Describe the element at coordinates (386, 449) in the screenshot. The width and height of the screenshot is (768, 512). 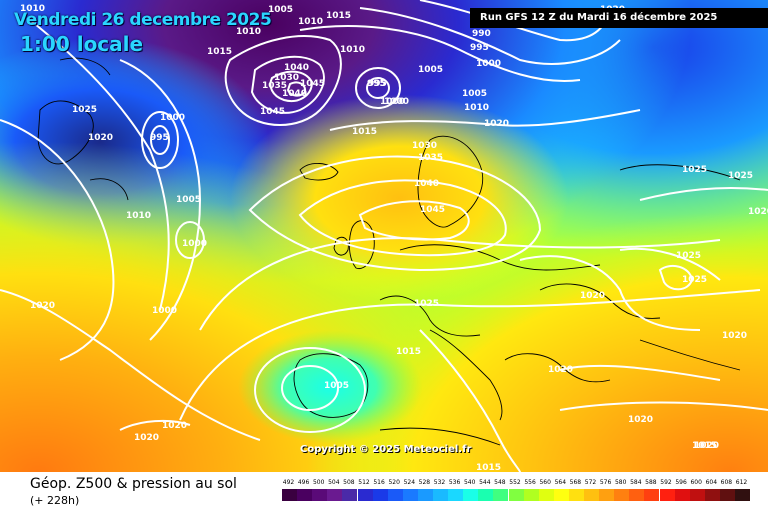
I see `copyright-notice: Copyright © 2025 Meteociel.fr` at that location.